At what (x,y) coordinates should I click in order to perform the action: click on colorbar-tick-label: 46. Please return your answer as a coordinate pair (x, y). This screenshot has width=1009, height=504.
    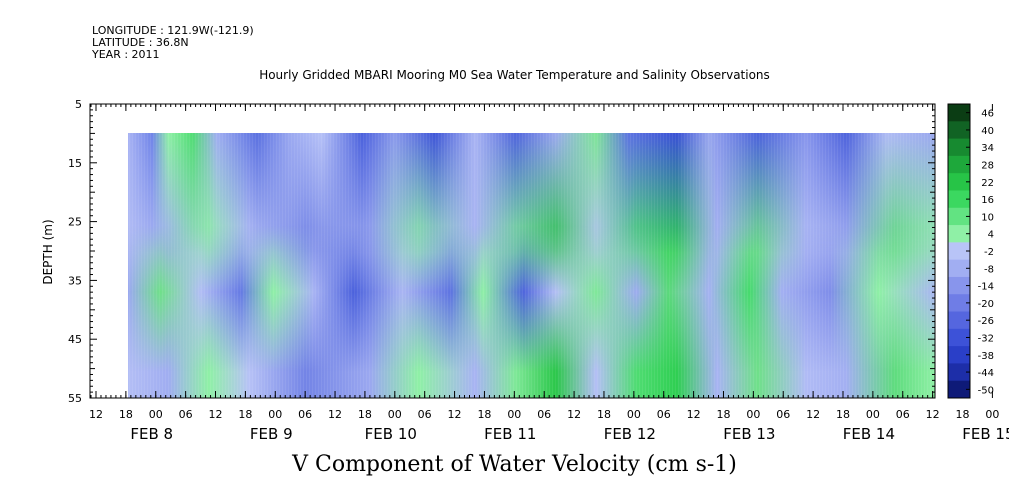
    Looking at the image, I should click on (987, 114).